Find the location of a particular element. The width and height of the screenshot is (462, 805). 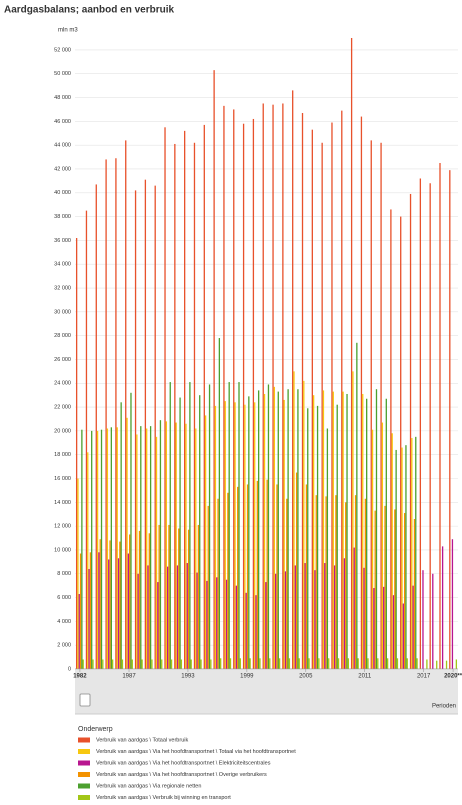

y-tick-label: 22 000 is located at coordinates (62, 408).